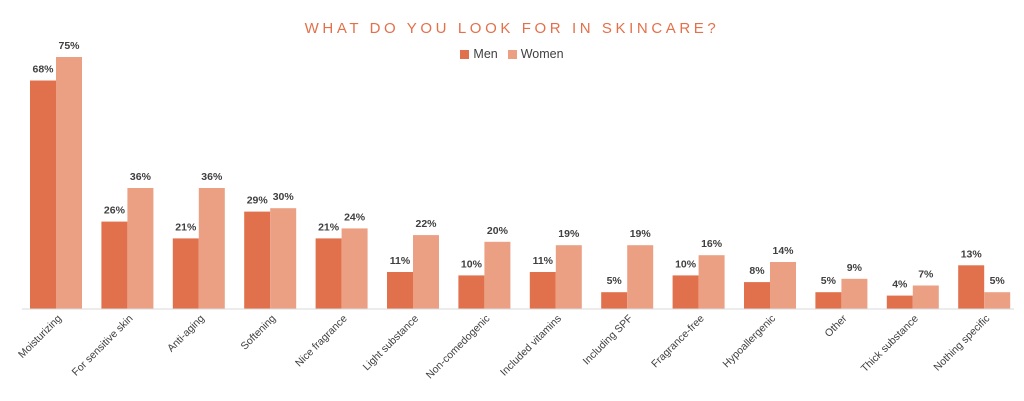 This screenshot has height=401, width=1024. Describe the element at coordinates (783, 251) in the screenshot. I see `data-label-women-10: 14%` at that location.